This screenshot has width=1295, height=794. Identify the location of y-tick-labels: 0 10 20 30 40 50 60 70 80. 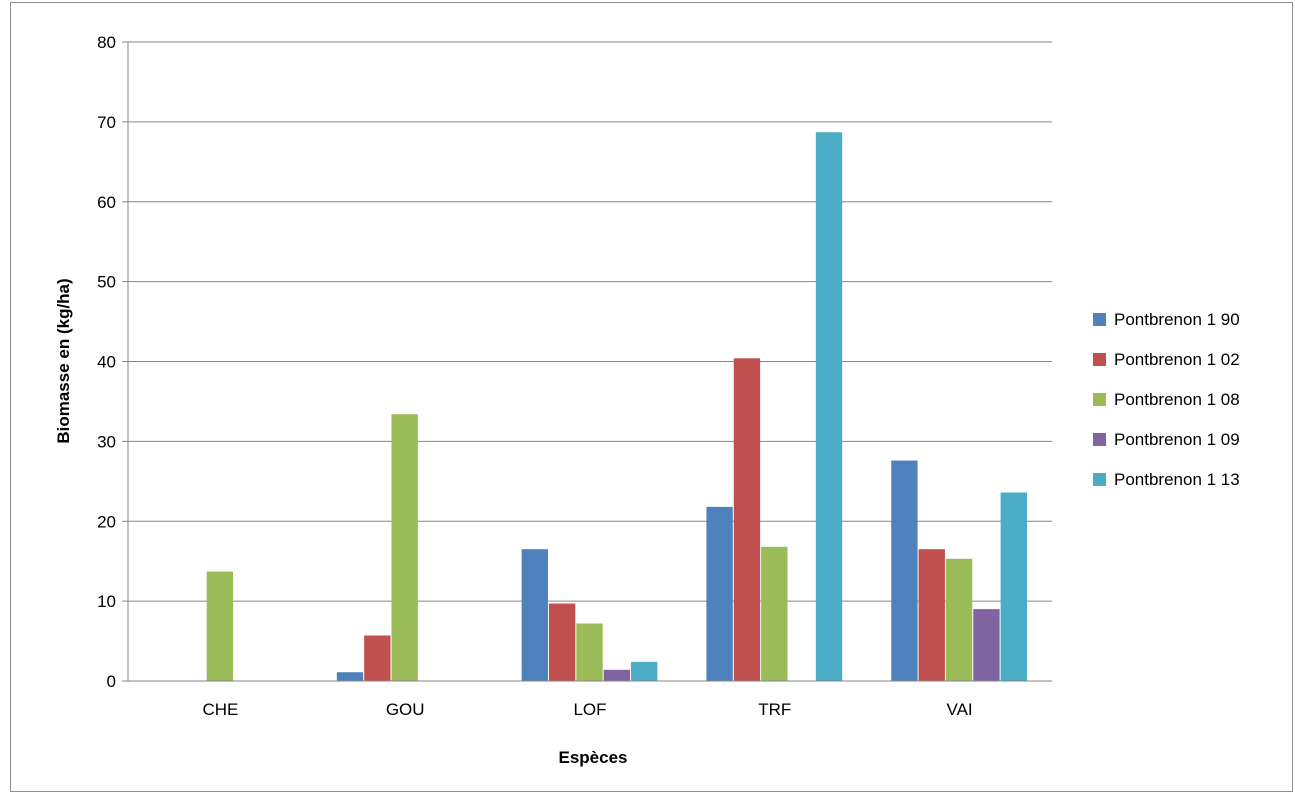
(106, 362).